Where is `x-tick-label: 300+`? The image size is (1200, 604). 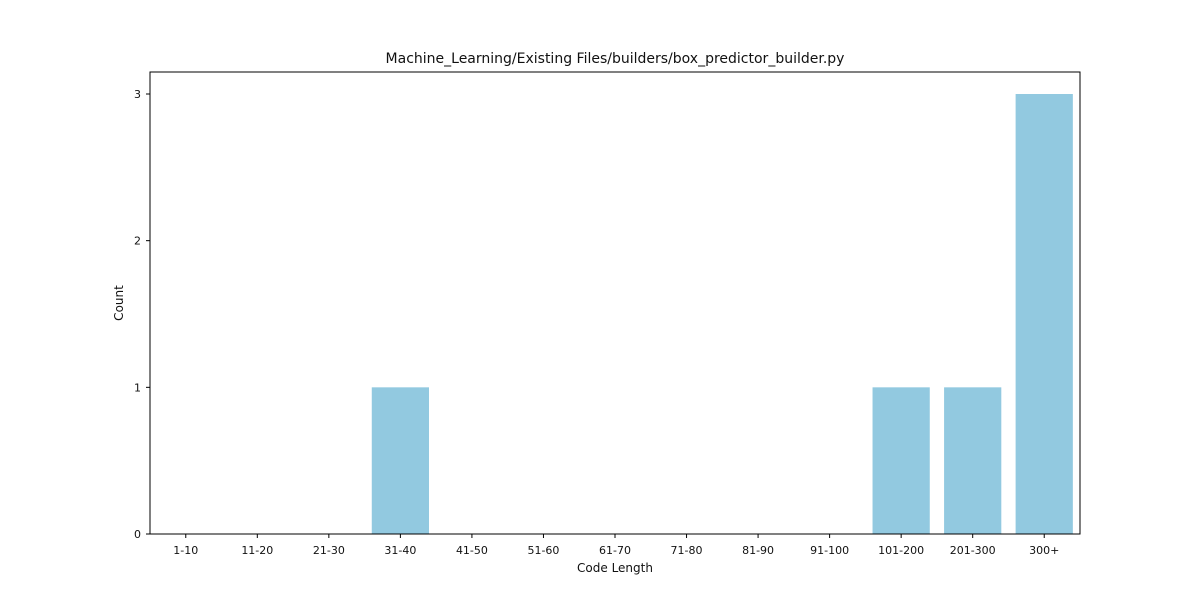
x-tick-label: 300+ is located at coordinates (1044, 550).